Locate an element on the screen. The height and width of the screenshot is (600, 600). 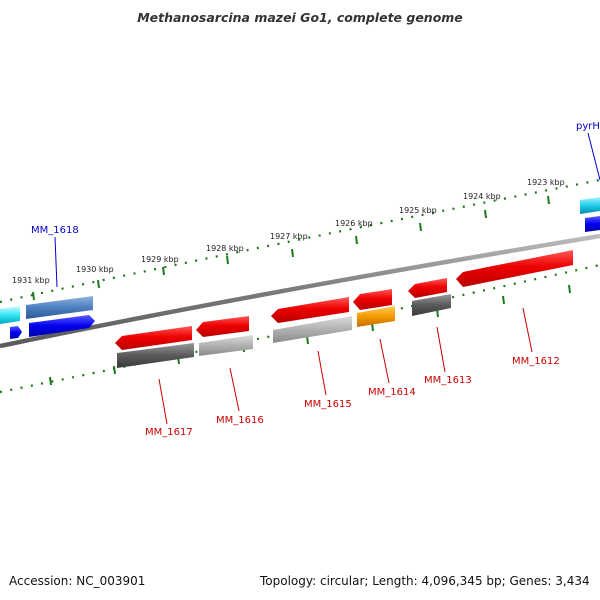
gene-mm1614-b is located at coordinates (376, 316).